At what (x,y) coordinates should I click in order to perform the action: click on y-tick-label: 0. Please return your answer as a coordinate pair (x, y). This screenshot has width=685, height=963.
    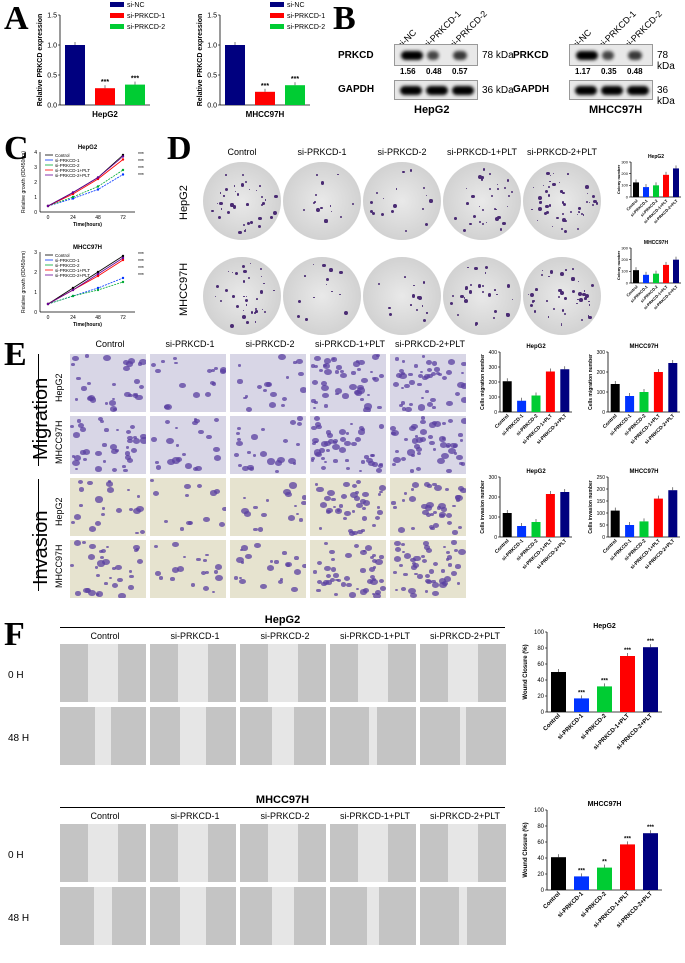
    Looking at the image, I should click on (35, 213).